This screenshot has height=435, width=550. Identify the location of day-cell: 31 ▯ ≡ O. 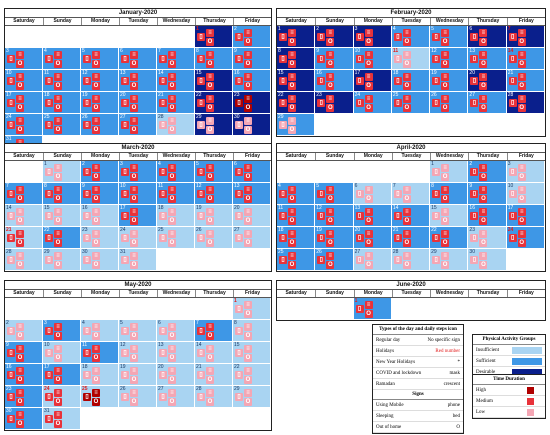
(62, 419).